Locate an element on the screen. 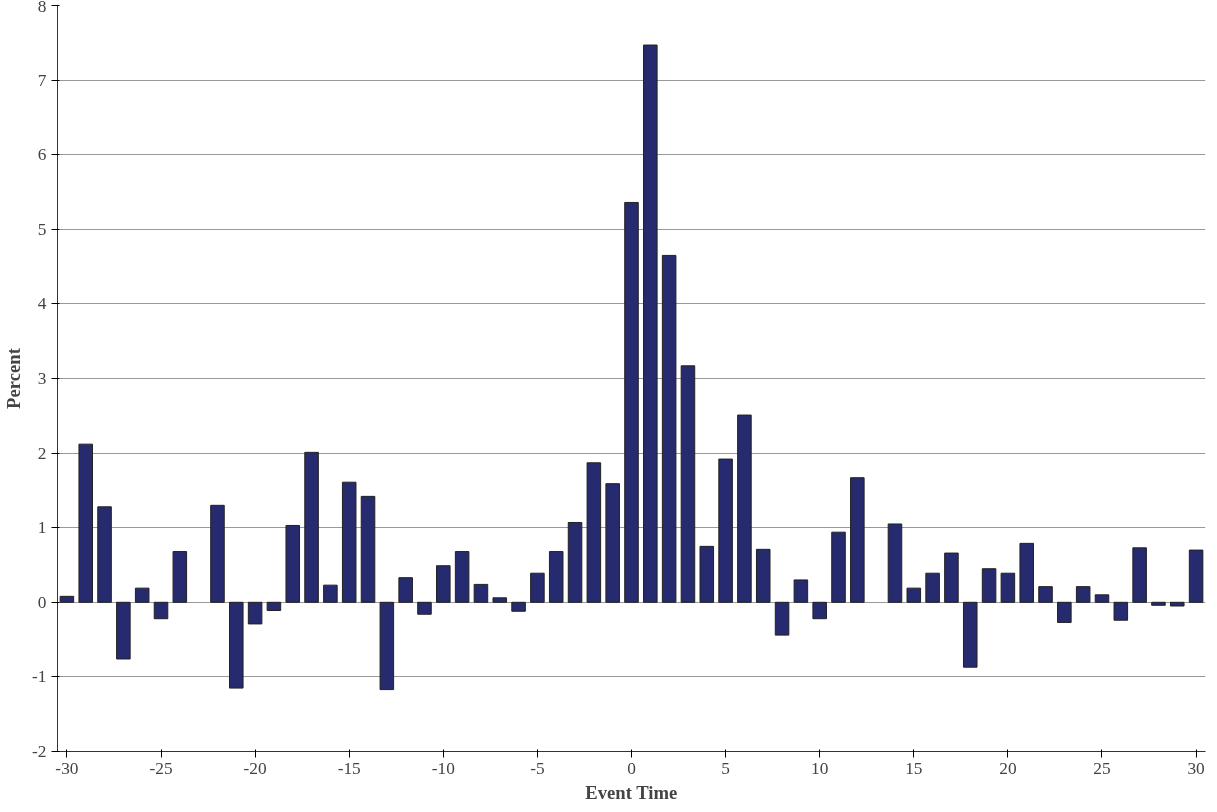 This screenshot has height=812, width=1217. x-axis-title: Event Time is located at coordinates (631, 792).